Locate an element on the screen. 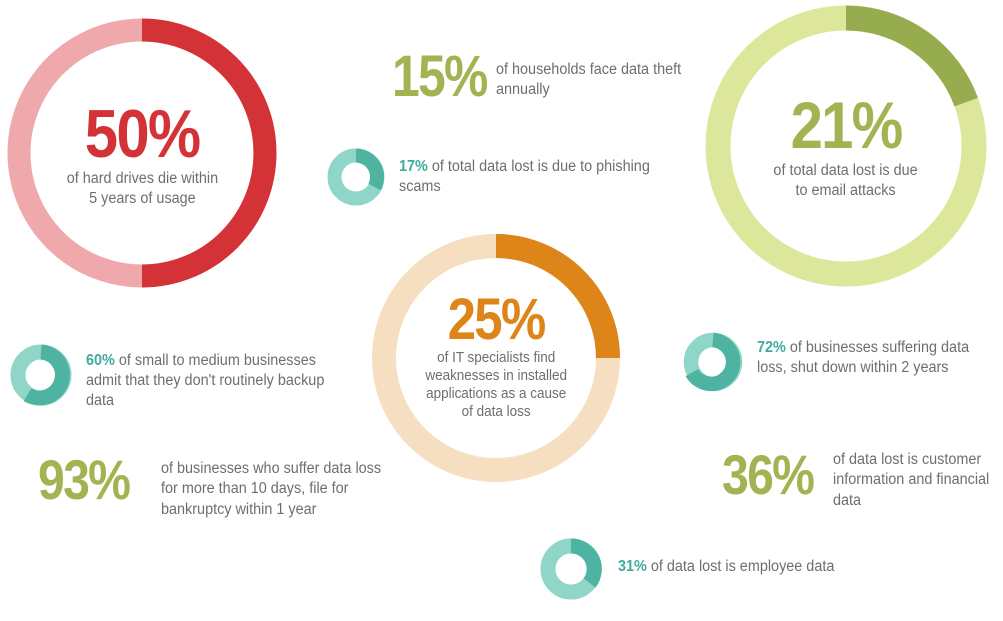  donut-50-desc-line-1: of hard drives die within is located at coordinates (142, 179).